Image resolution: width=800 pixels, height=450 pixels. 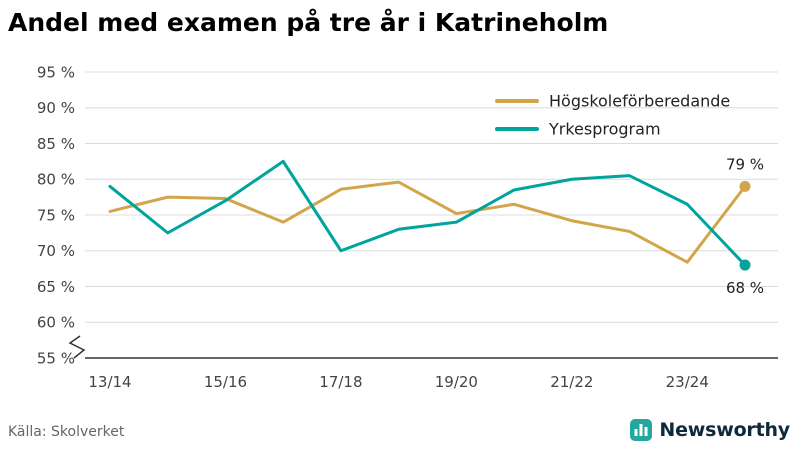 What do you see at coordinates (745, 288) in the screenshot?
I see `end-label: 68 %` at bounding box center [745, 288].